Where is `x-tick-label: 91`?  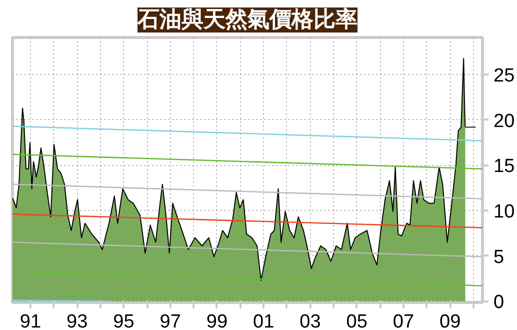
x-tick-label: 91 is located at coordinates (31, 321).